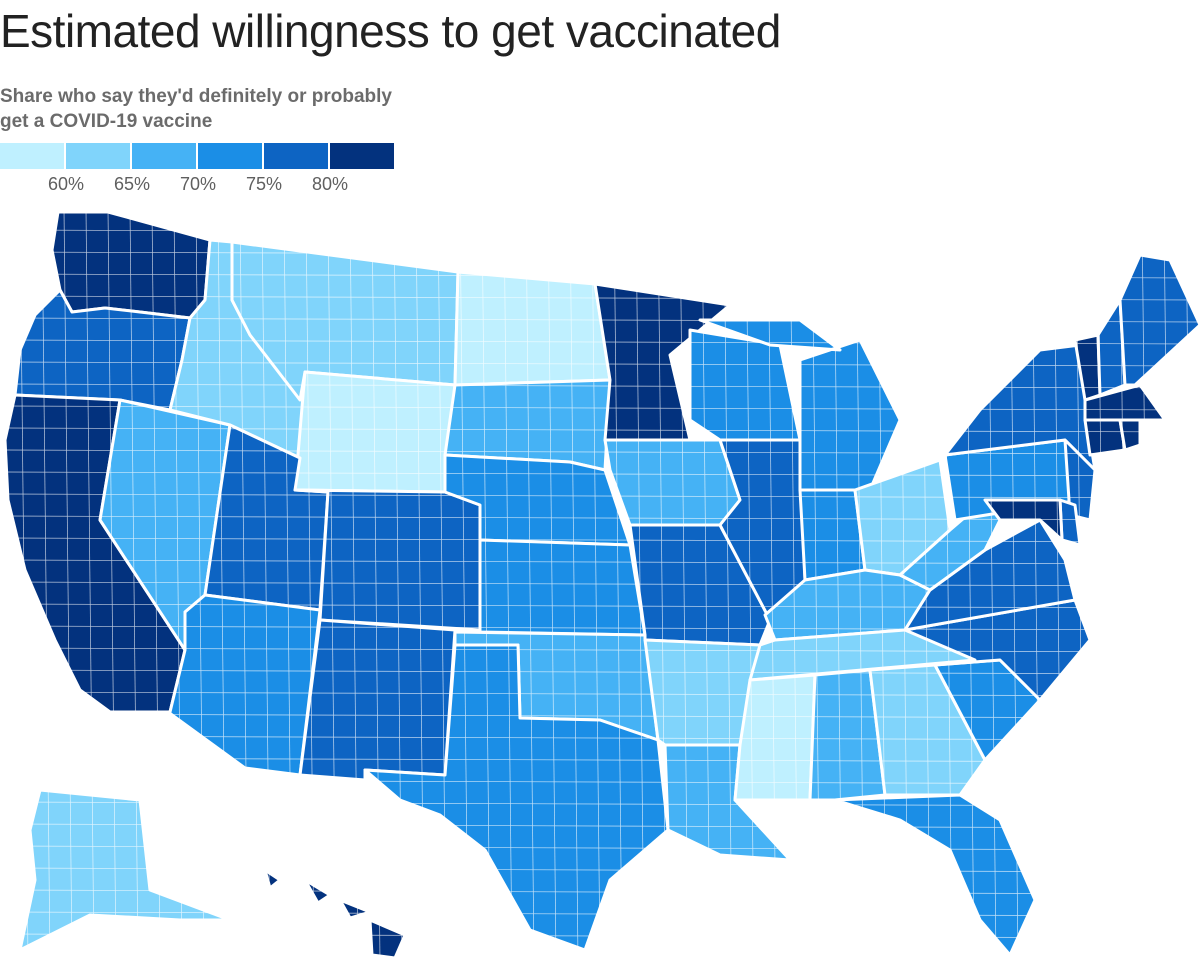 This screenshot has height=972, width=1200. What do you see at coordinates (132, 184) in the screenshot?
I see `legend-tick: 65%` at bounding box center [132, 184].